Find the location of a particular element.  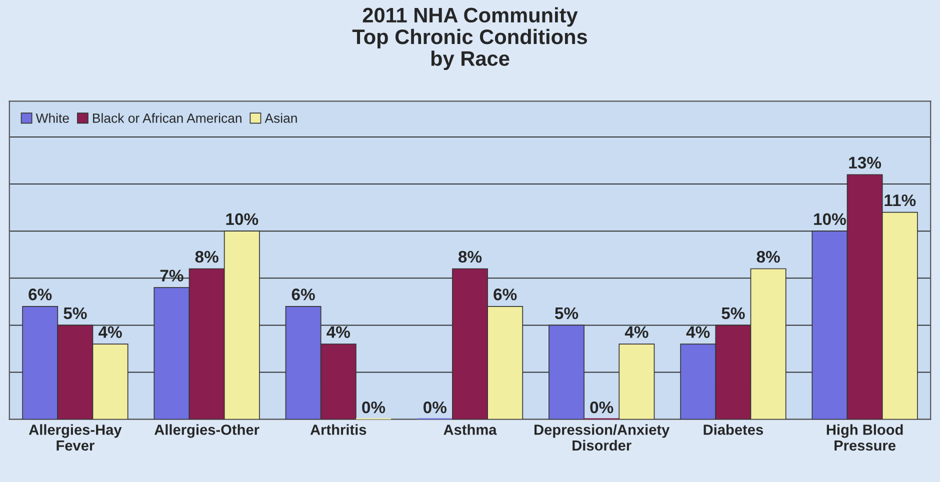

x-tick-label: Depression/Anxiety Disorder is located at coordinates (602, 437).